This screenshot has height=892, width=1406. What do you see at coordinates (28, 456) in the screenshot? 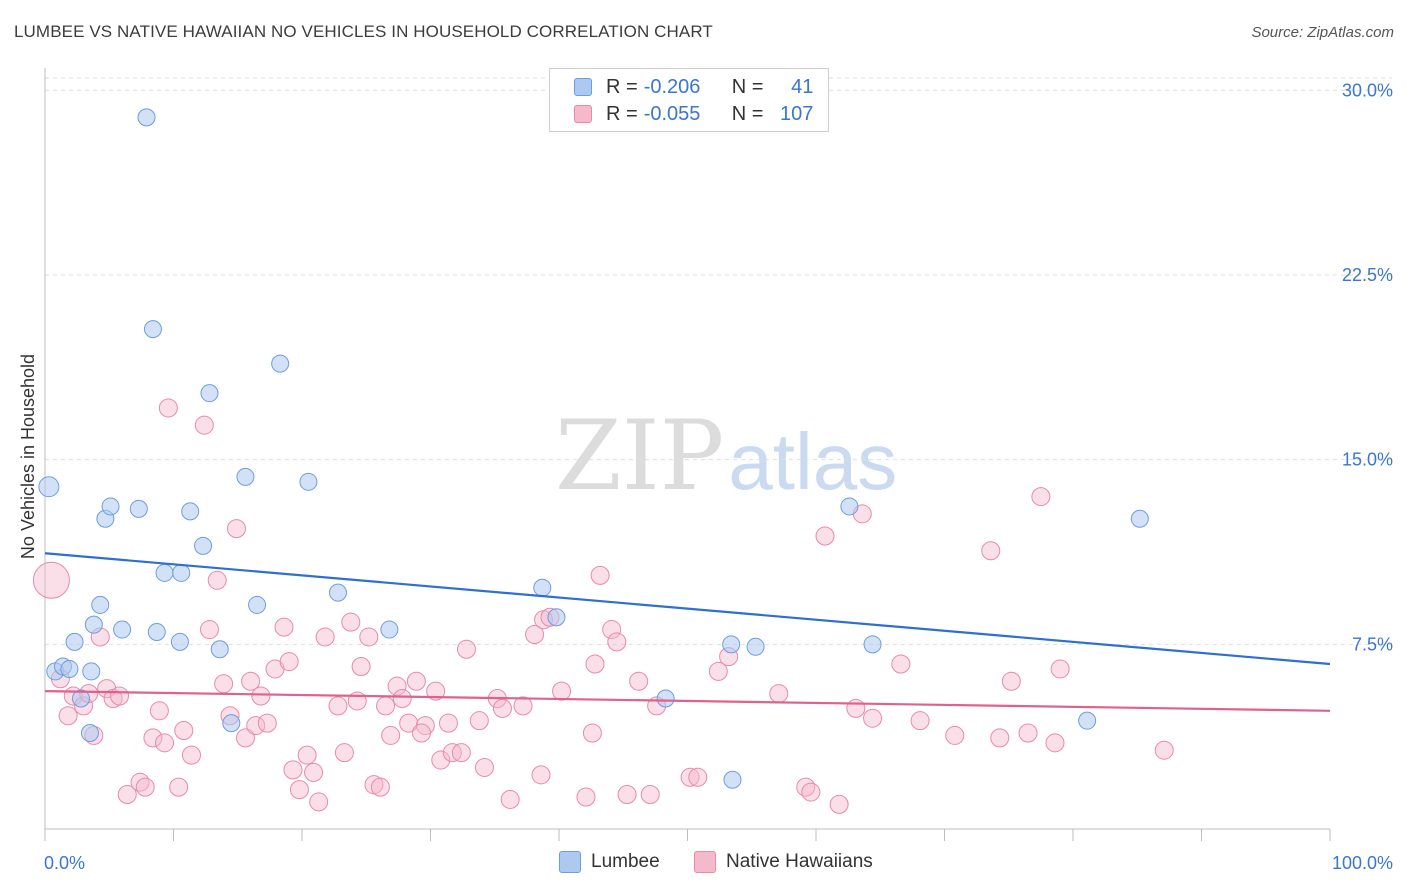
I see `y-axis-label: No Vehicles in Household` at bounding box center [28, 456].